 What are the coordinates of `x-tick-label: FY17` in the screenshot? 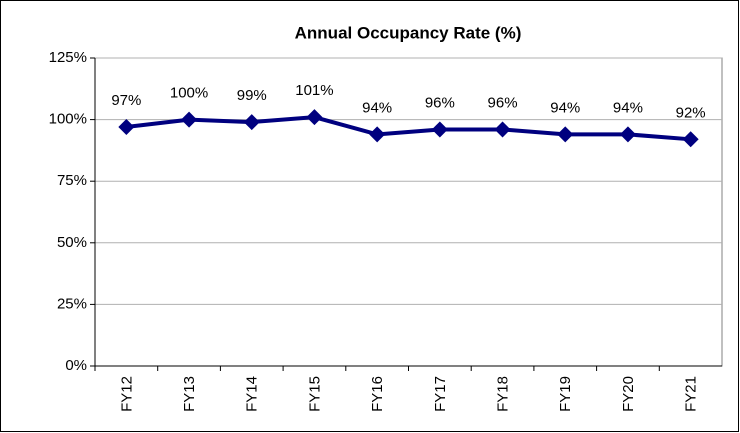 It's located at (440, 394).